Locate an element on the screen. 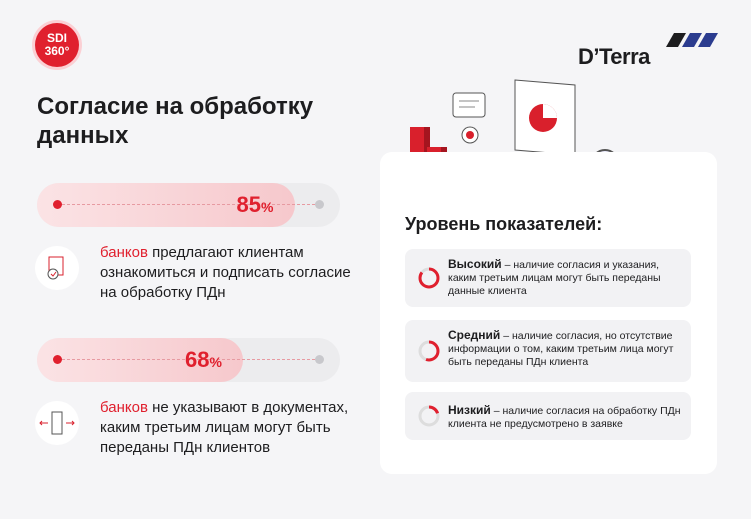 Image resolution: width=751 pixels, height=519 pixels. level-name: Высокий is located at coordinates (475, 264).